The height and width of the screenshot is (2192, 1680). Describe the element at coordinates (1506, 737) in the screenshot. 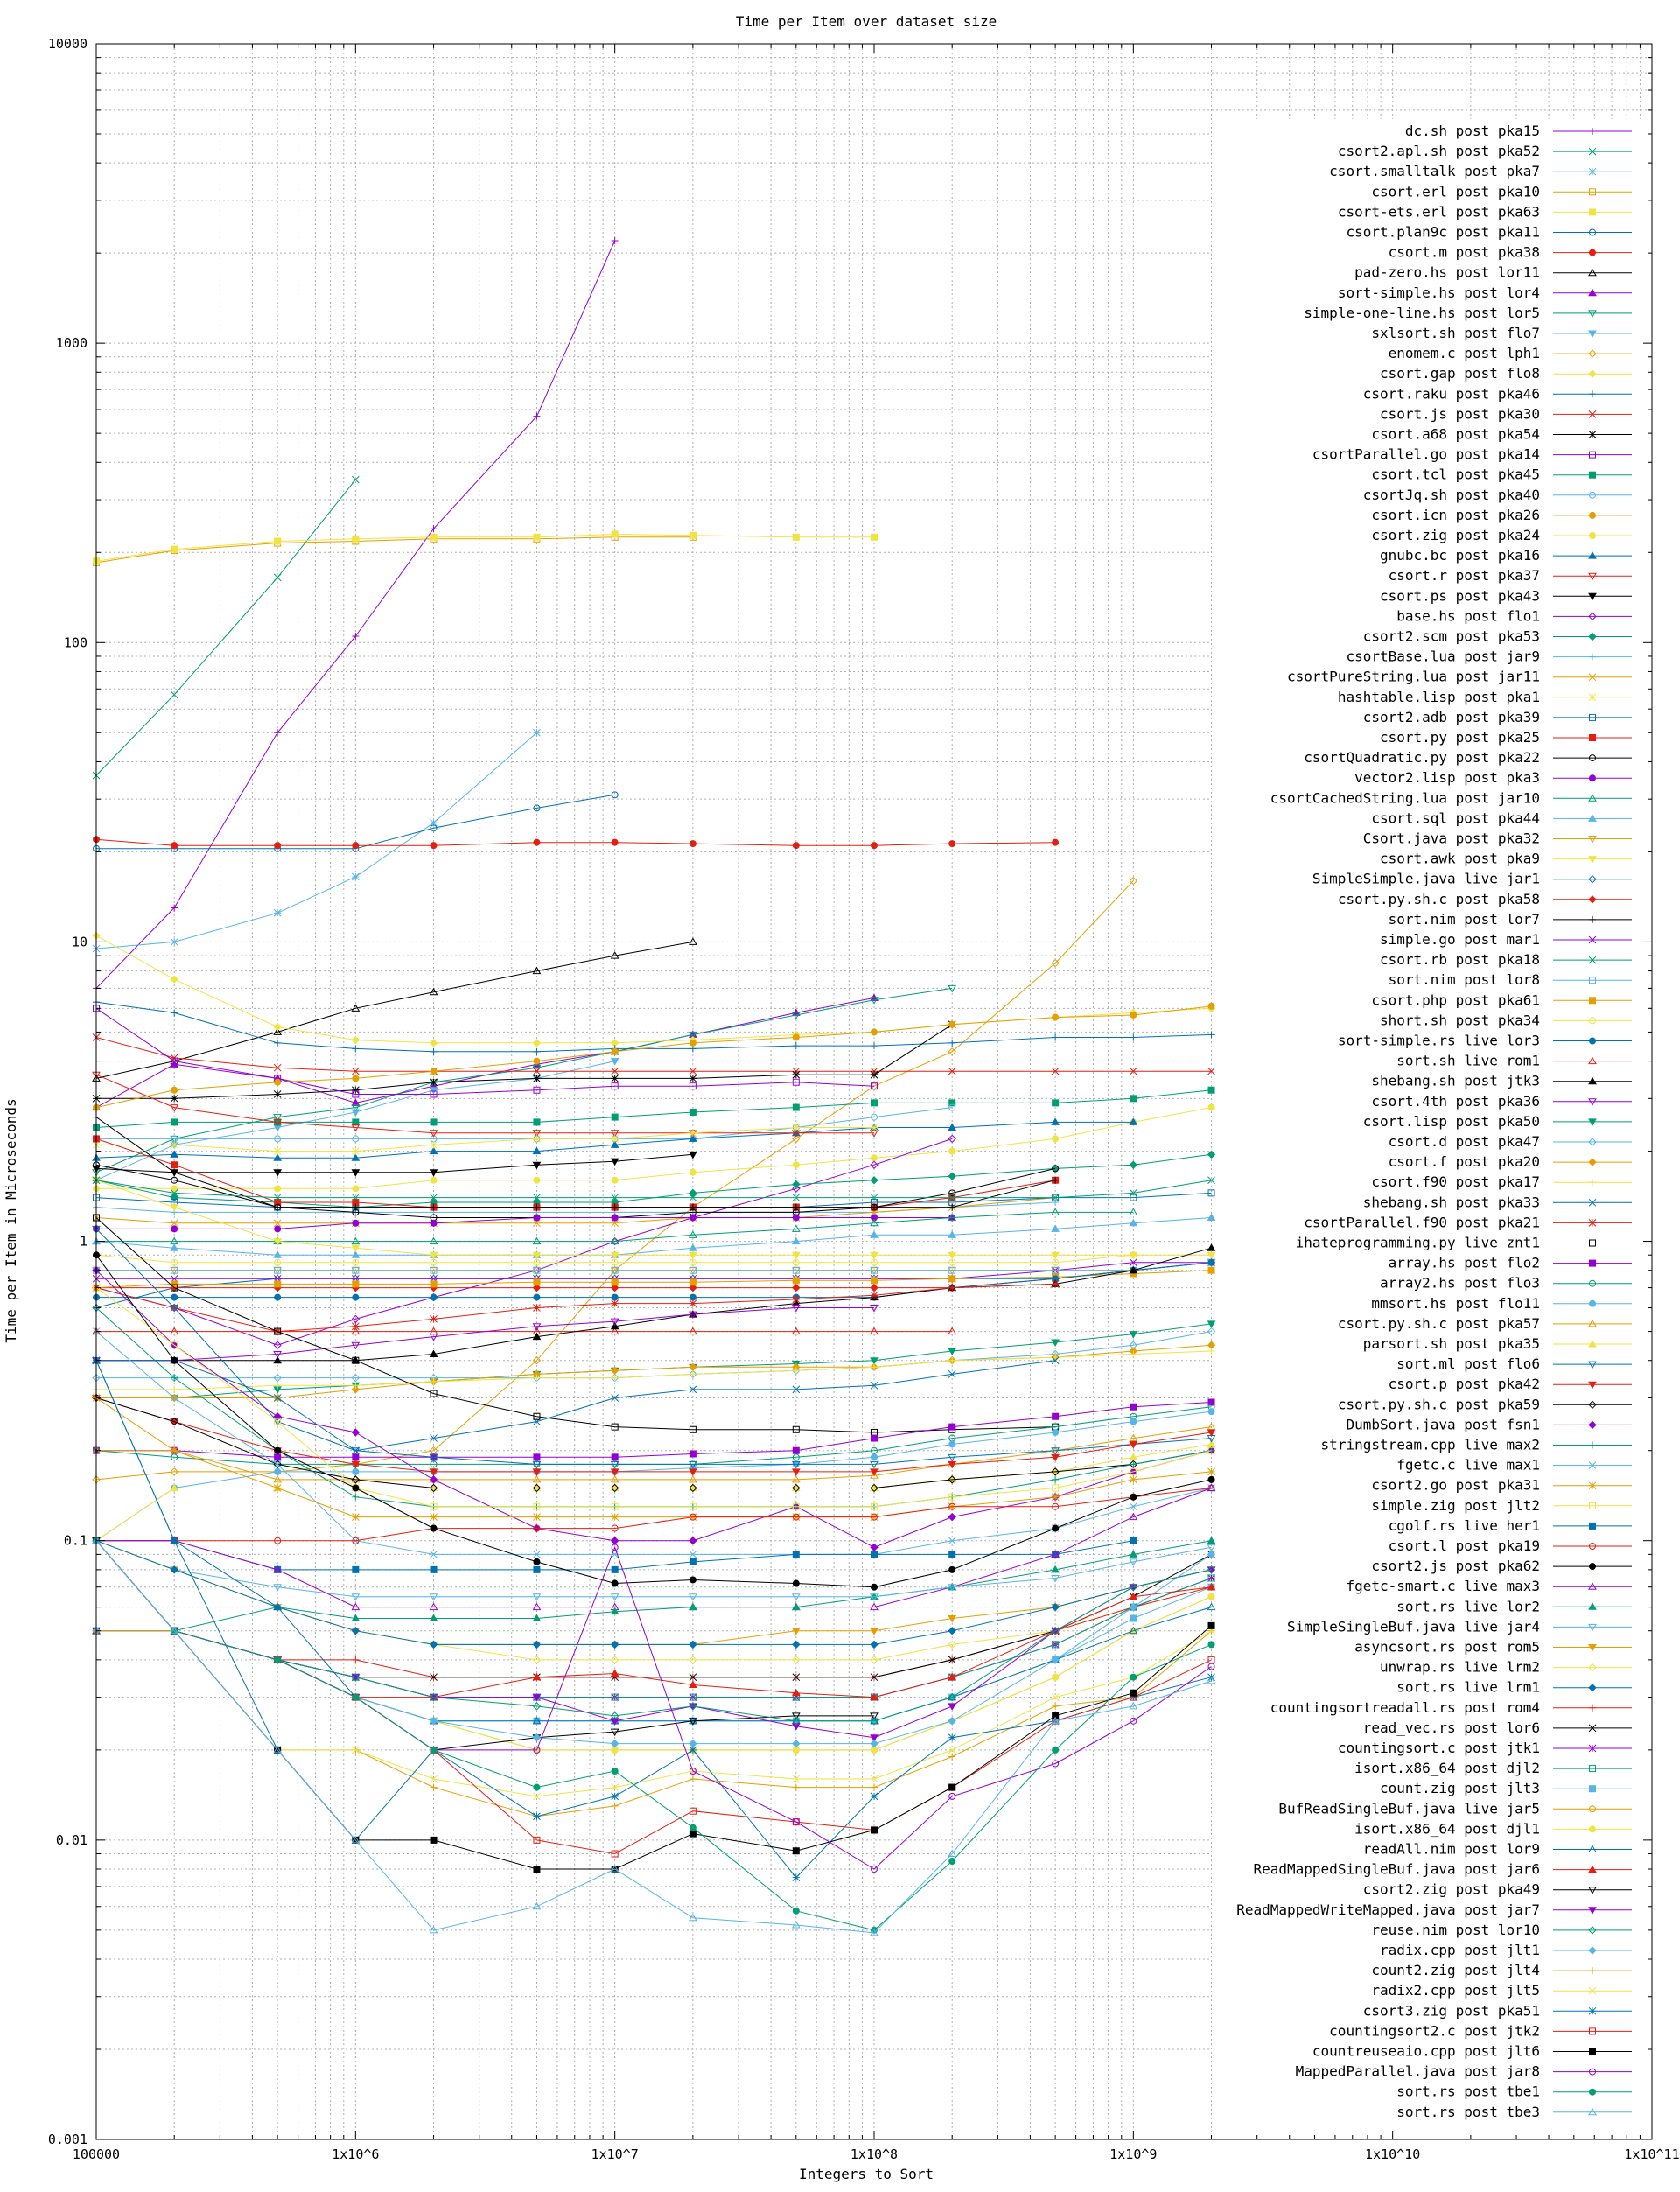

I see `legend-item: csort.py post pka25` at that location.